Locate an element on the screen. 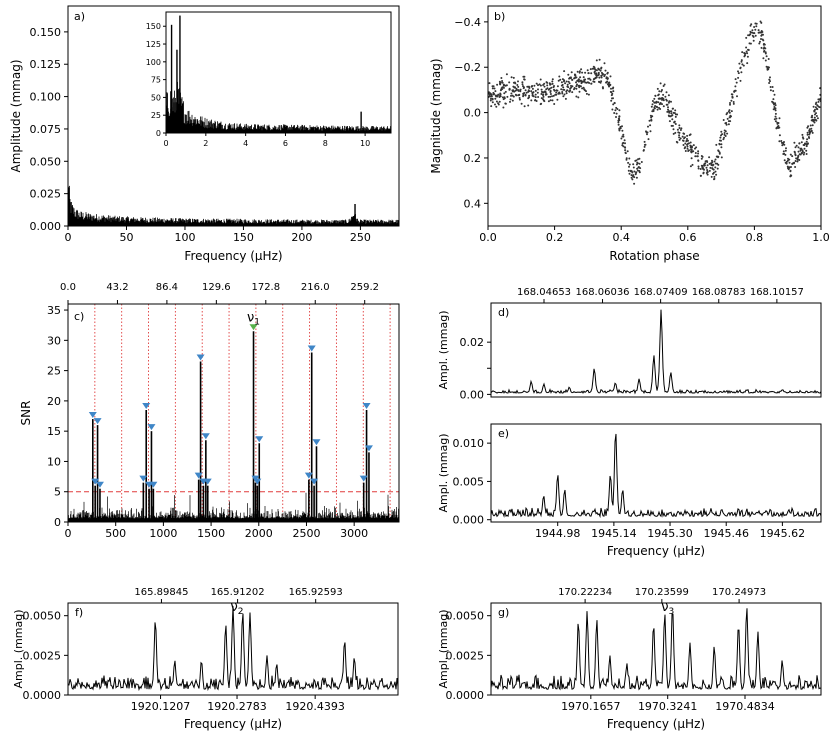  panel-e-label: e) is located at coordinates (503, 433).